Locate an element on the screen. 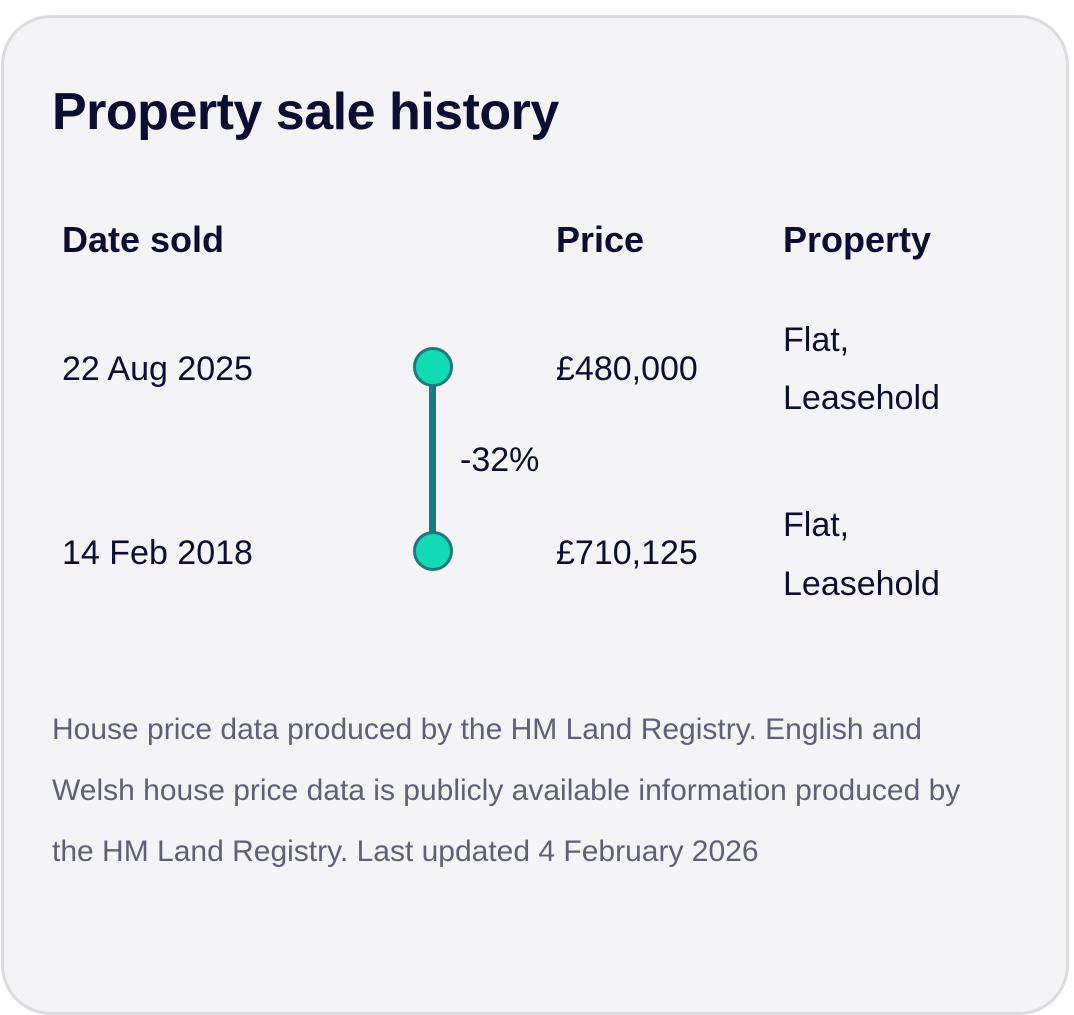 Image resolution: width=1074 pixels, height=1015 pixels. timeline-connector-line is located at coordinates (432, 459).